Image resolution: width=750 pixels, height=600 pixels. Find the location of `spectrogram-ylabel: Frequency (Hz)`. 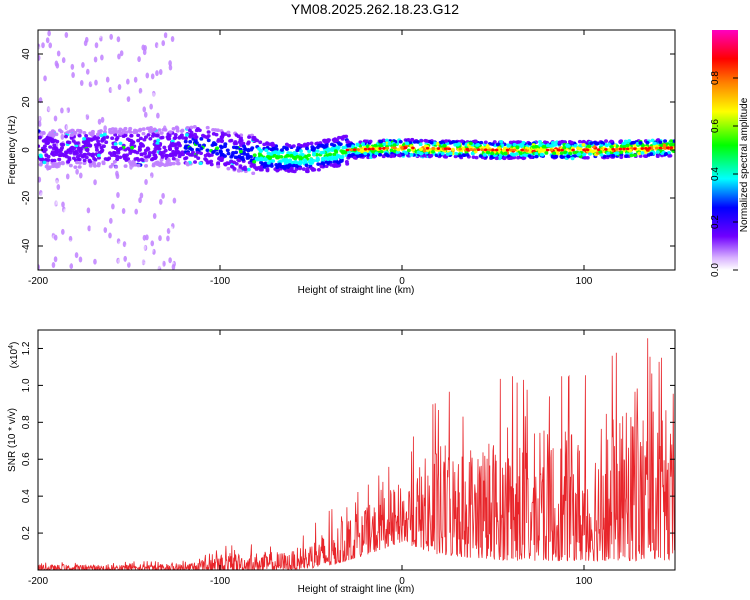

spectrogram-ylabel: Frequency (Hz) is located at coordinates (12, 150).